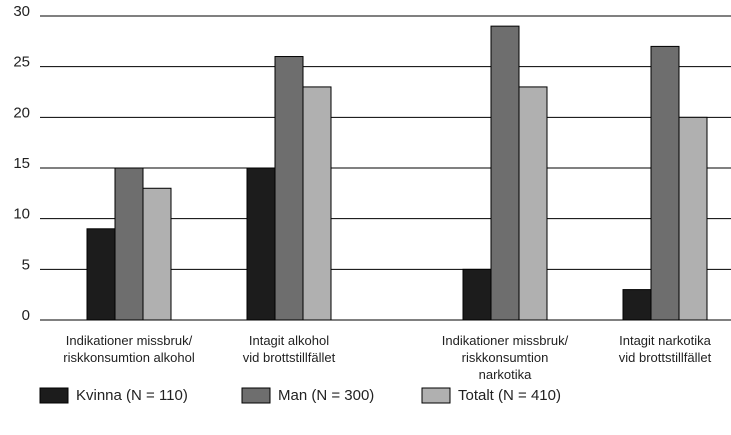  What do you see at coordinates (21, 112) in the screenshot?
I see `y-tick-label: 20` at bounding box center [21, 112].